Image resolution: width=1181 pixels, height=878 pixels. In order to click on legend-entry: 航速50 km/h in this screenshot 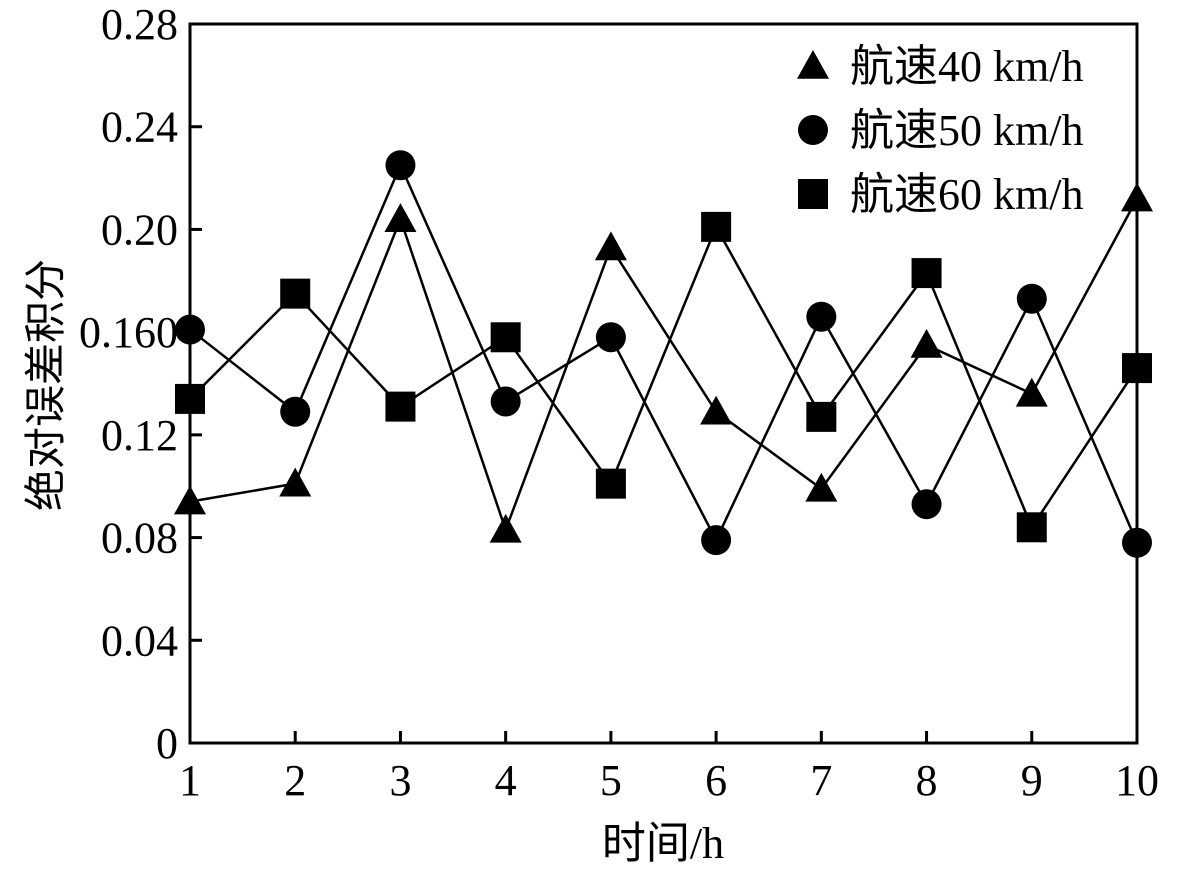, I will do `click(940, 130)`.